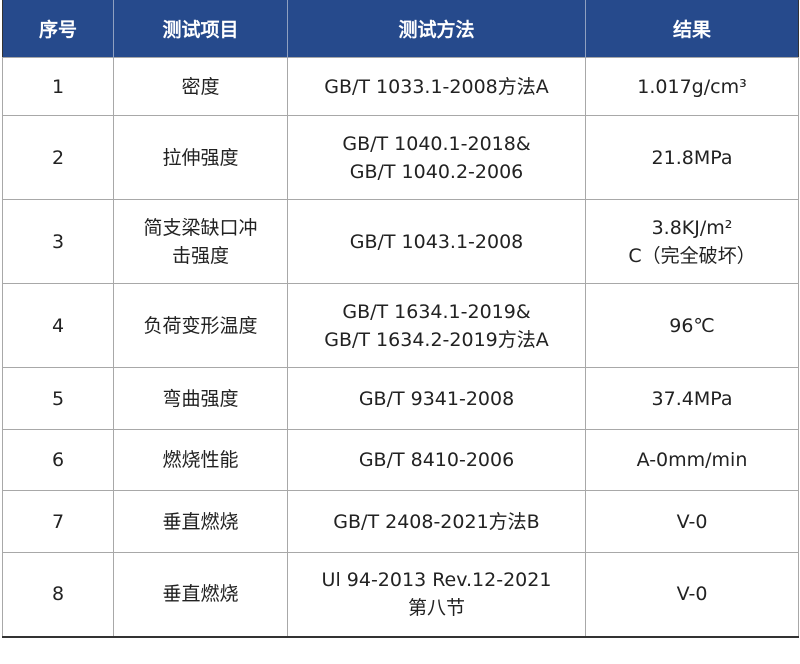  I want to click on cell-method: GB/T 1634.1-2019& GB/T 1634.2-2019方法A, so click(436, 325).